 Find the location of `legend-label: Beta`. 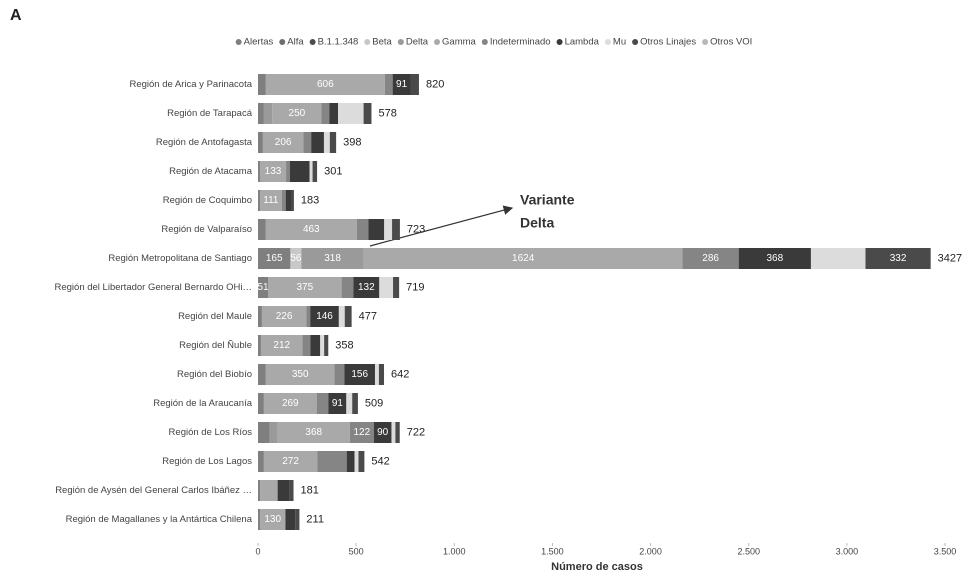

legend-label: Beta is located at coordinates (382, 42).